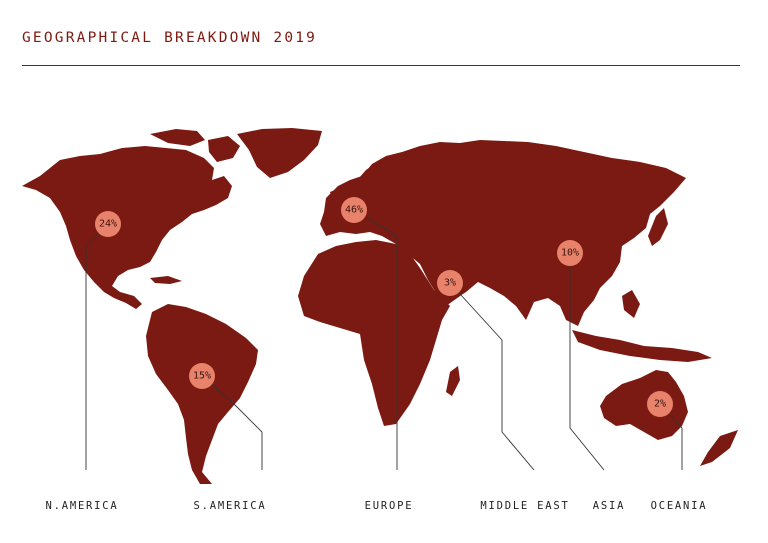 The height and width of the screenshot is (543, 768). Describe the element at coordinates (644, 405) in the screenshot. I see `australia-shape` at that location.